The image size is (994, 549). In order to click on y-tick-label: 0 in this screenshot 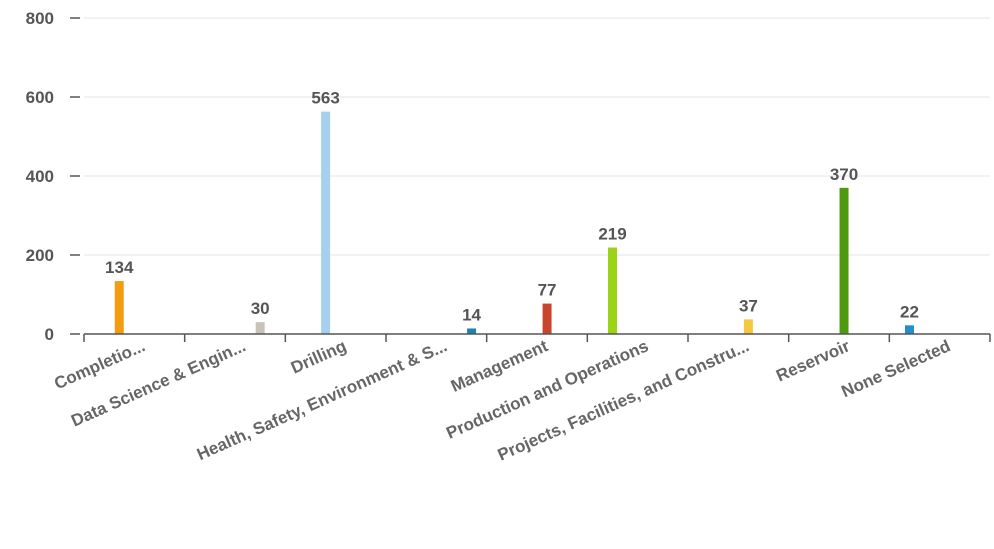, I will do `click(49, 334)`.